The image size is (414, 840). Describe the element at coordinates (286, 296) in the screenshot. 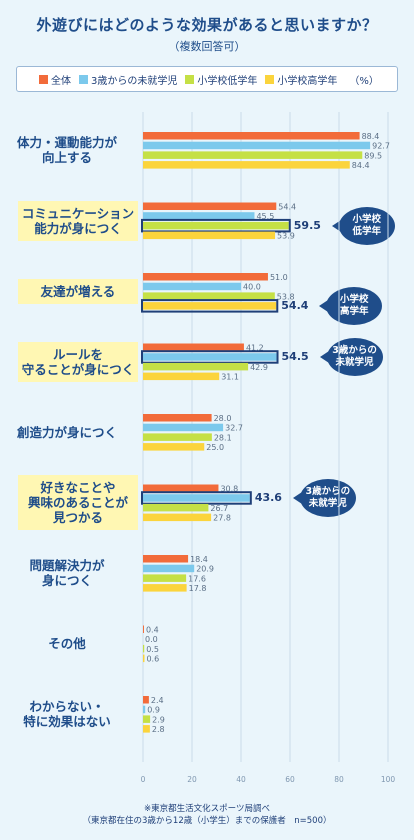

I see `bar-value-label: 53.8` at that location.